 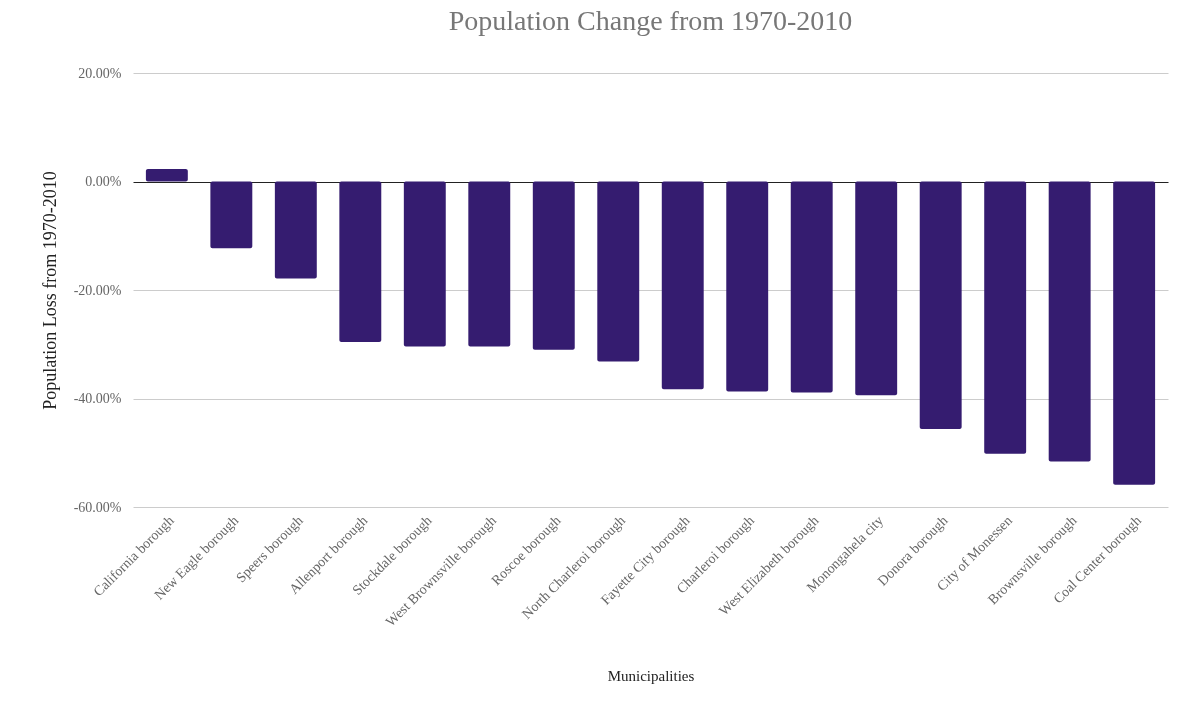 I want to click on x-axis-title: Municipalities, so click(x=651, y=676).